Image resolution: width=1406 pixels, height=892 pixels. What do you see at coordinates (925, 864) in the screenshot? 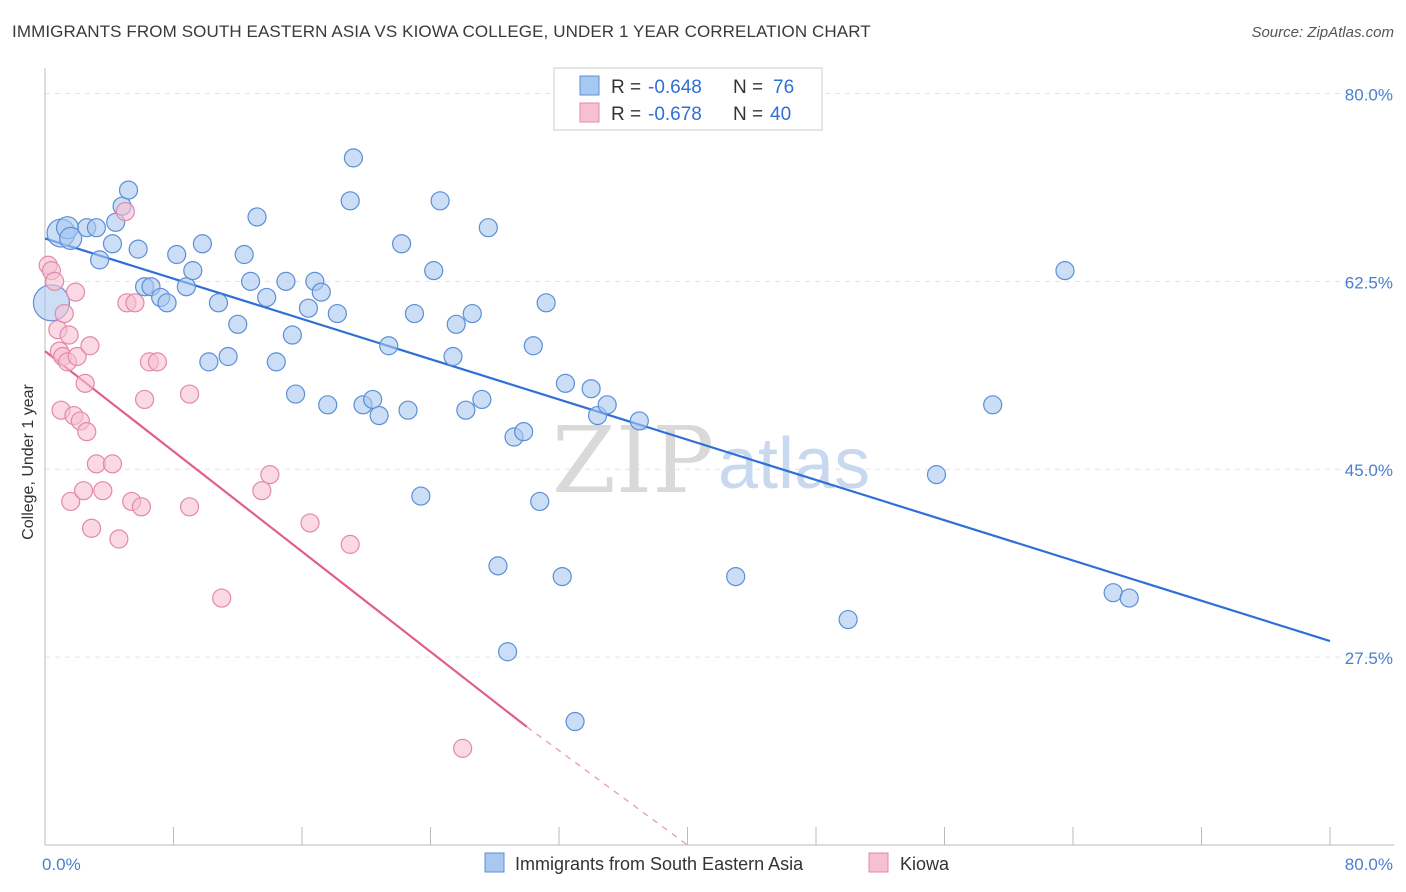
I see `series-legend-label-pink: Kiowa` at bounding box center [925, 864].